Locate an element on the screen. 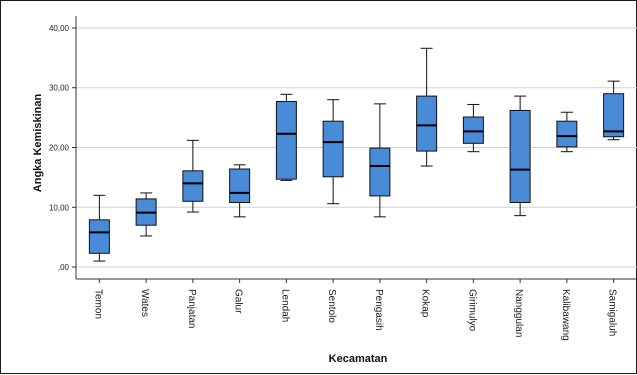 This screenshot has width=637, height=375. box-kalibawang is located at coordinates (567, 132).